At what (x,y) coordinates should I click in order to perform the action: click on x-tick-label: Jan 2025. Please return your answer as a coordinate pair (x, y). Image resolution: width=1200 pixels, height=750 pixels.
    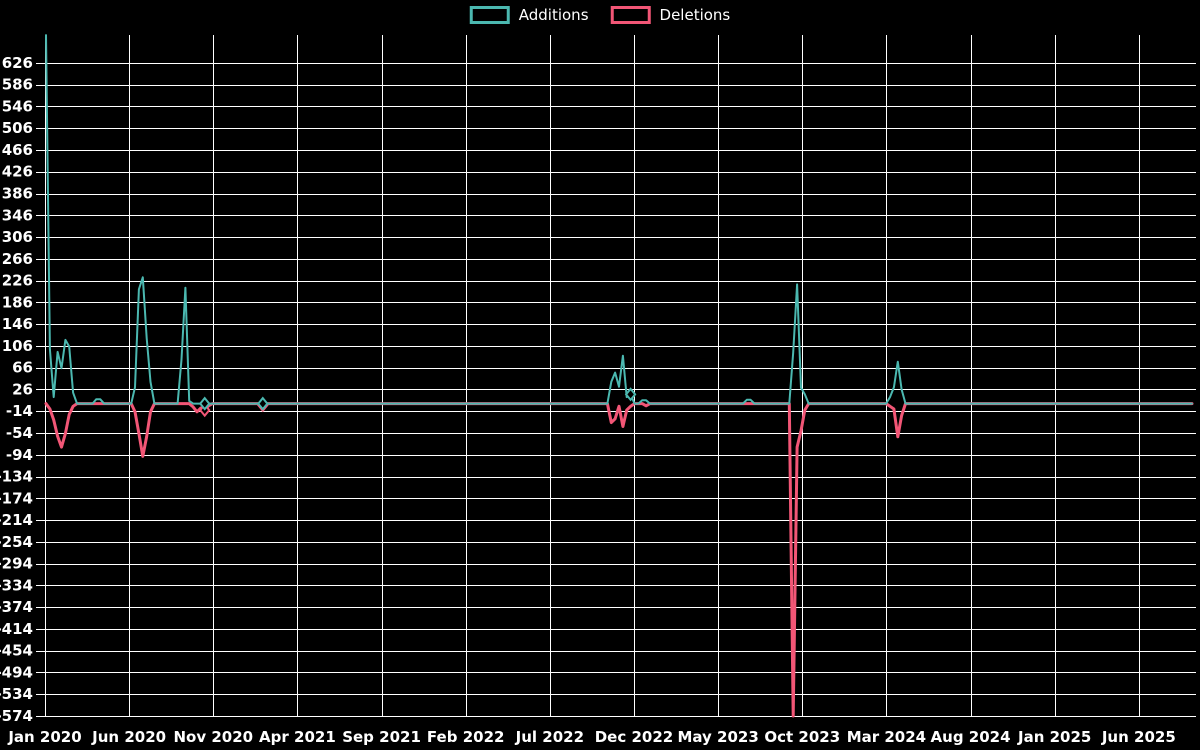
    Looking at the image, I should click on (1054, 737).